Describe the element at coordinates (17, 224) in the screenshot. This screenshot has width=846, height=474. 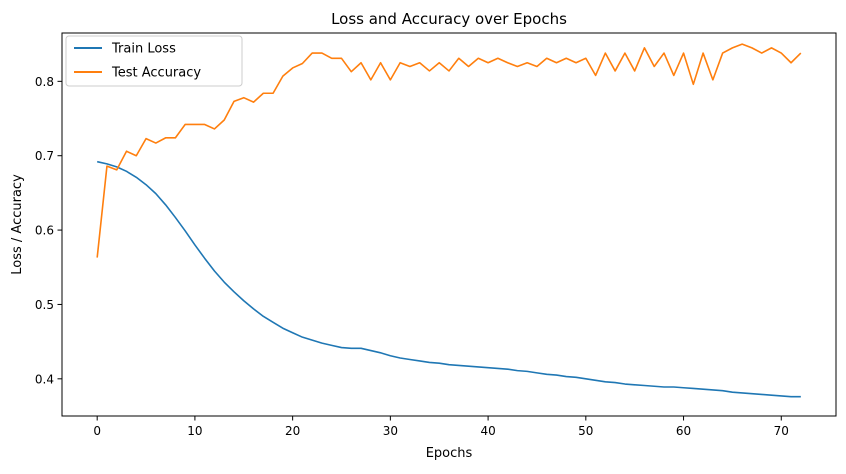
I see `y-axis-label: Loss / Accuracy` at that location.